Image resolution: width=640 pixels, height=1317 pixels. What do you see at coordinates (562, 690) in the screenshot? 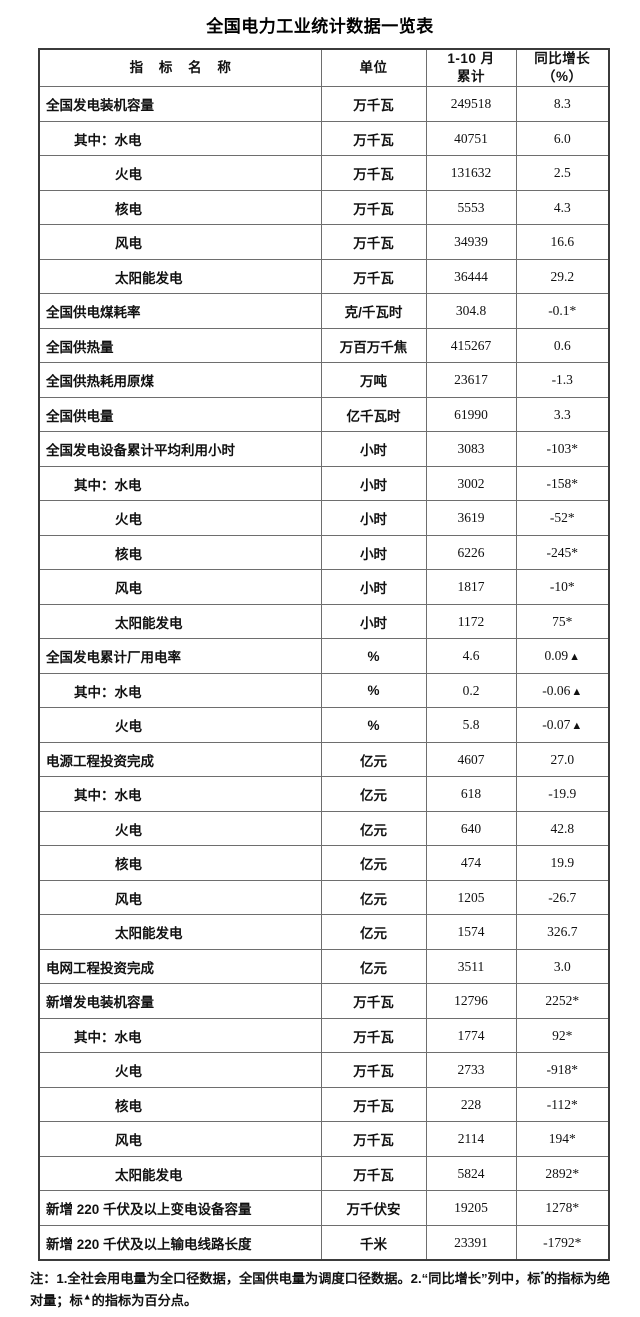
I see `row-value-yoy: -0.06▲` at bounding box center [562, 690].